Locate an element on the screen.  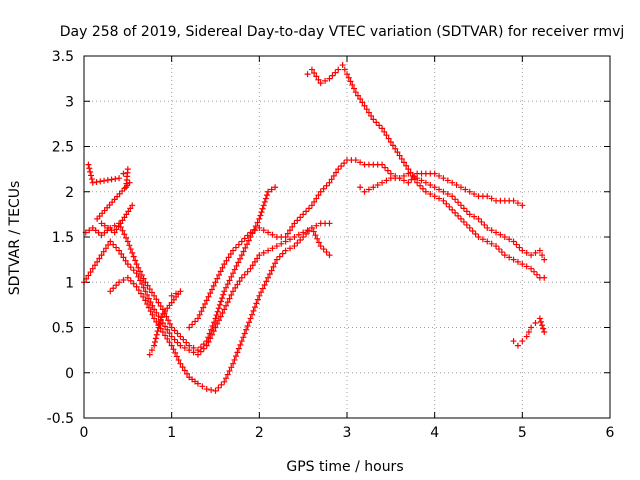
y-tick-label: 0.5 is located at coordinates (63, 329).